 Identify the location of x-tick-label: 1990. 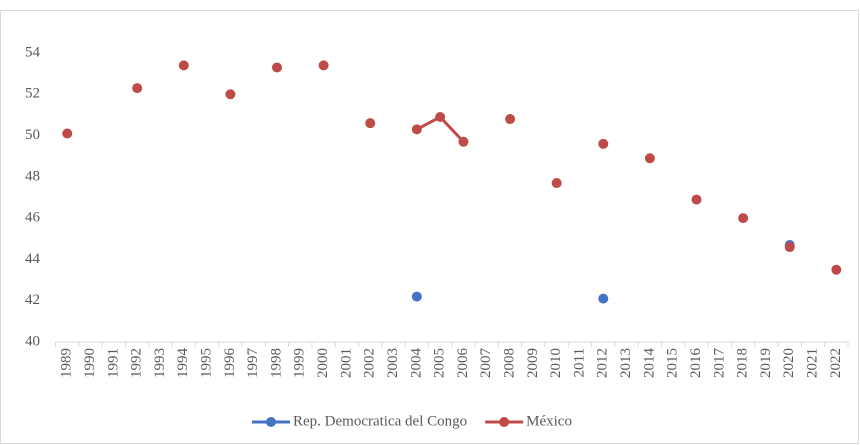
(90, 363).